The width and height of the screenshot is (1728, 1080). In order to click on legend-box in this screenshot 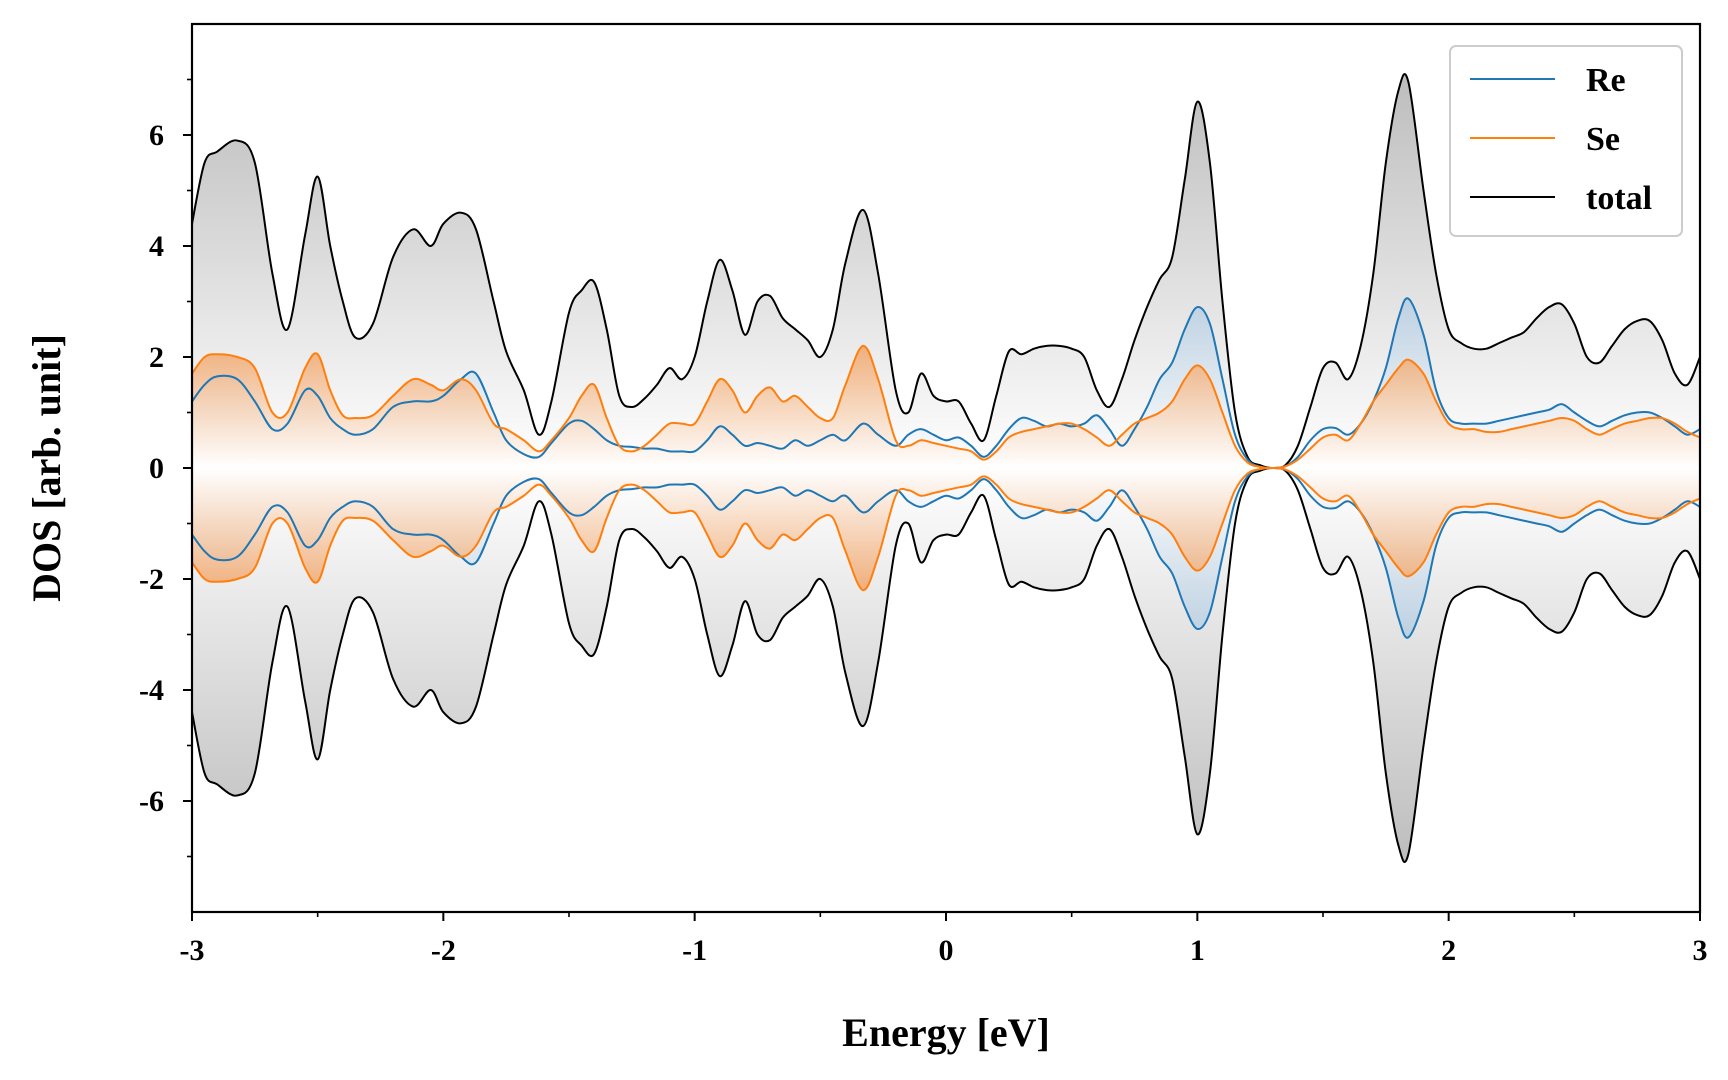, I will do `click(1566, 141)`.